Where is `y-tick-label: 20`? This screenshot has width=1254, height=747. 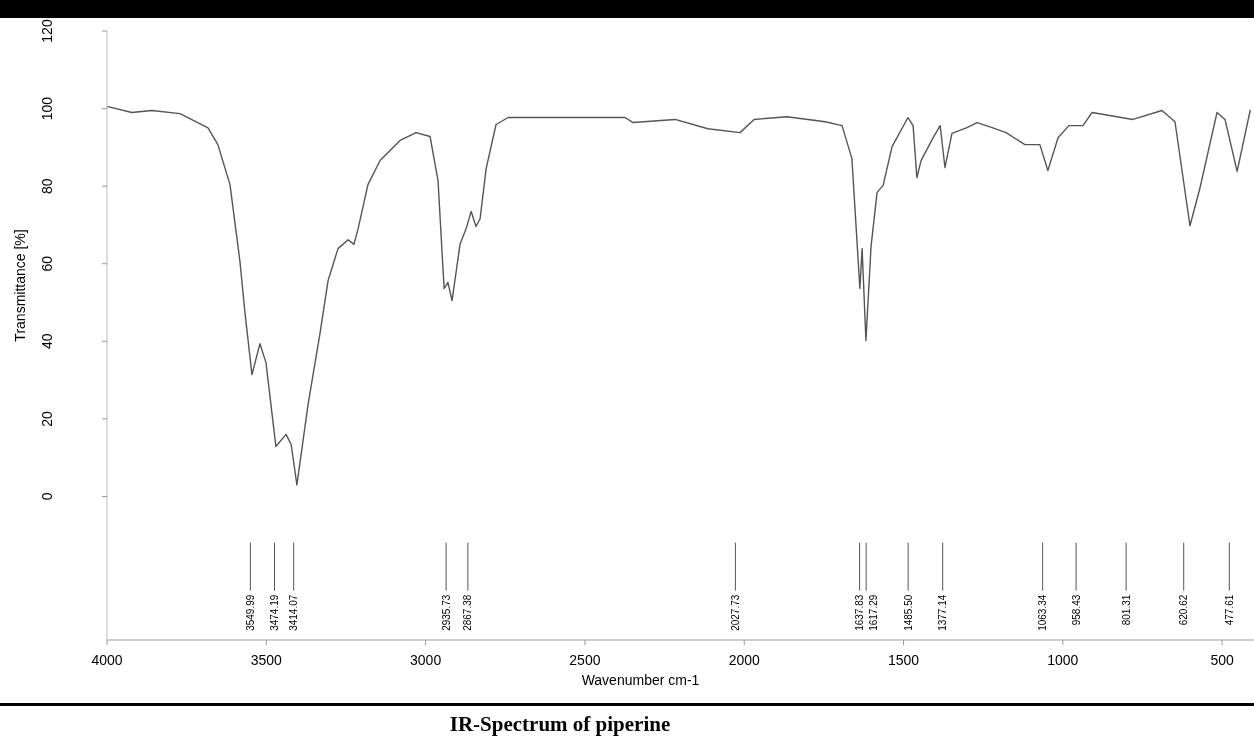
y-tick-label: 20 is located at coordinates (47, 418).